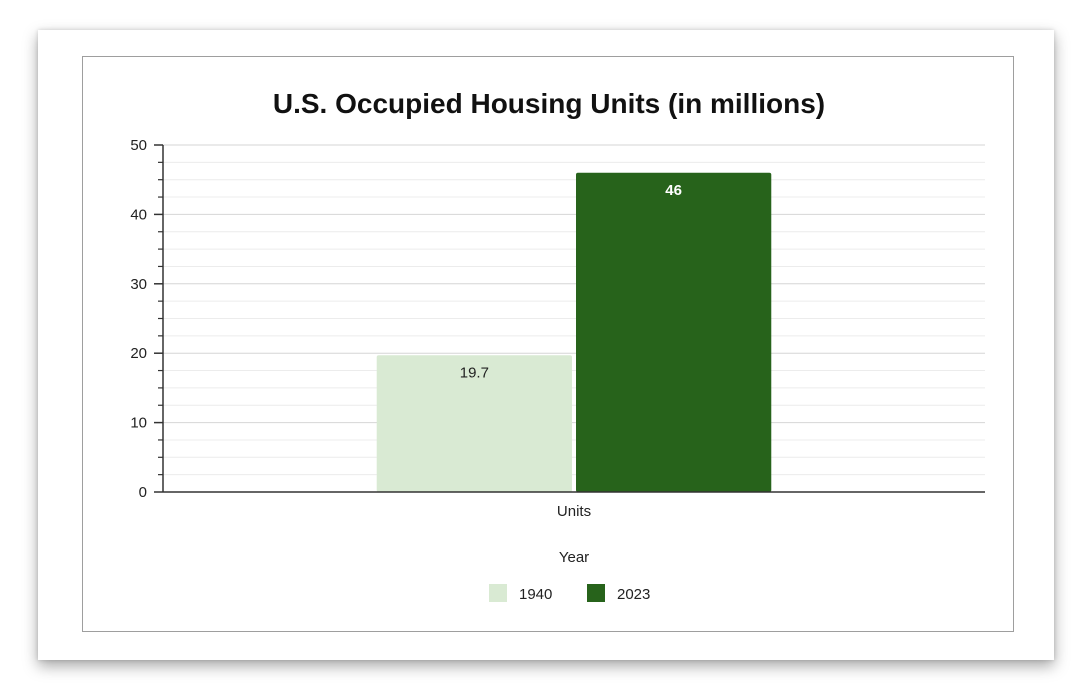 The width and height of the screenshot is (1086, 694). What do you see at coordinates (535, 594) in the screenshot?
I see `legend-label-1940: 1940` at bounding box center [535, 594].